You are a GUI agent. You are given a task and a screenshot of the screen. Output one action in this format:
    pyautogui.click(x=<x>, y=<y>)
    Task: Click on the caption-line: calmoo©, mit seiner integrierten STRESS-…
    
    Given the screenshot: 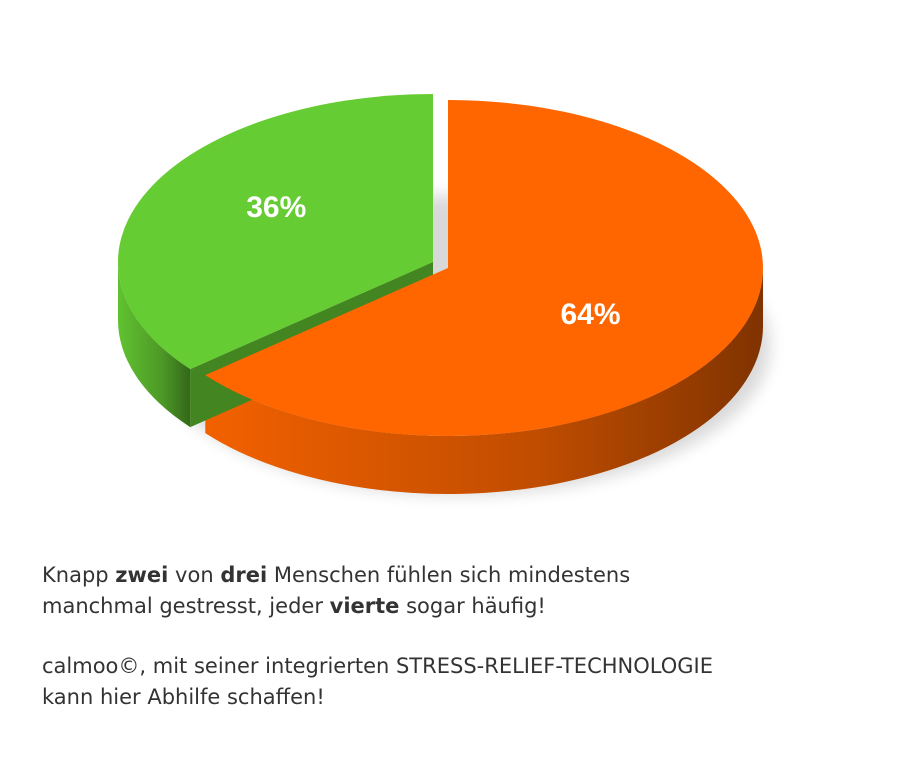 What is the action you would take?
    pyautogui.click(x=377, y=666)
    